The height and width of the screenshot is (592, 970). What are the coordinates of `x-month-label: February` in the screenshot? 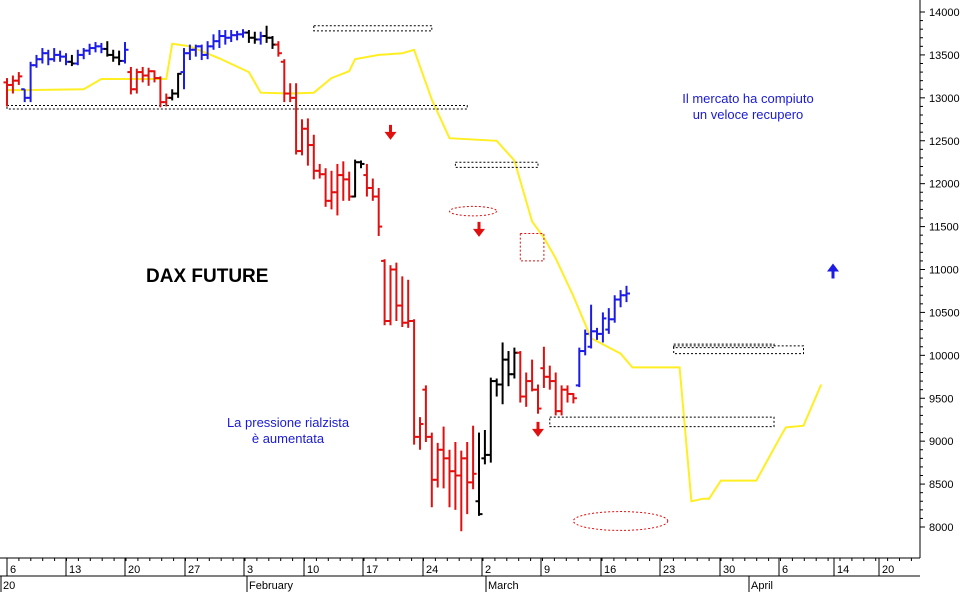 It's located at (271, 586).